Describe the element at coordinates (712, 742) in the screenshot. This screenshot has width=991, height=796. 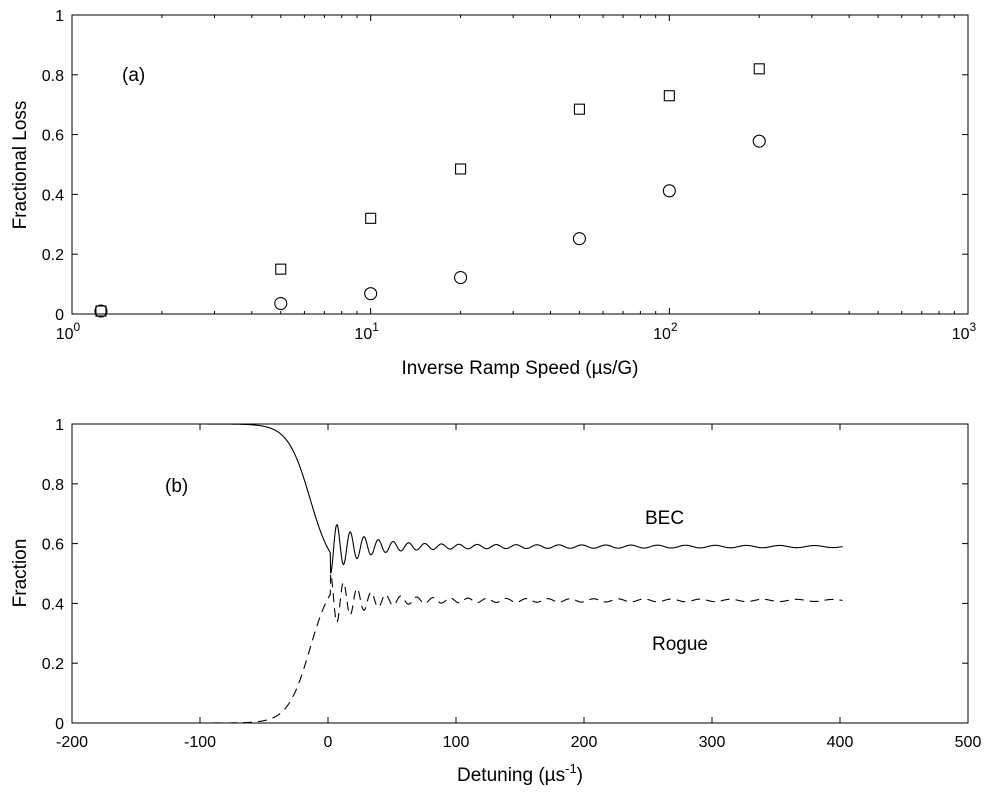
I see `panel-b-x-tick-label: 300` at that location.